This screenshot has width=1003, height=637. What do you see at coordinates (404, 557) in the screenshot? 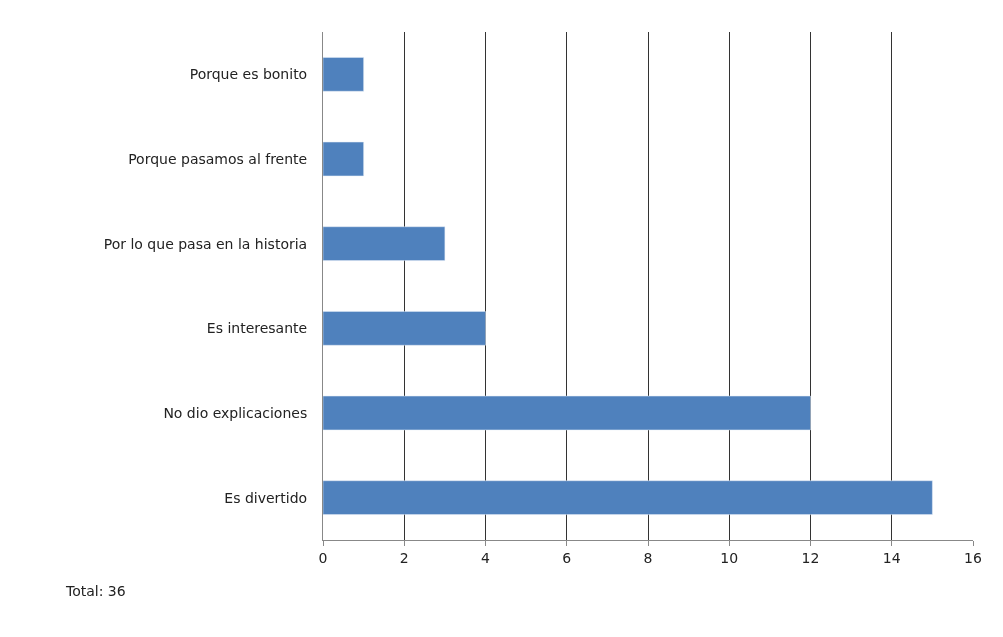
I see `x-tick-label: 2` at bounding box center [404, 557].